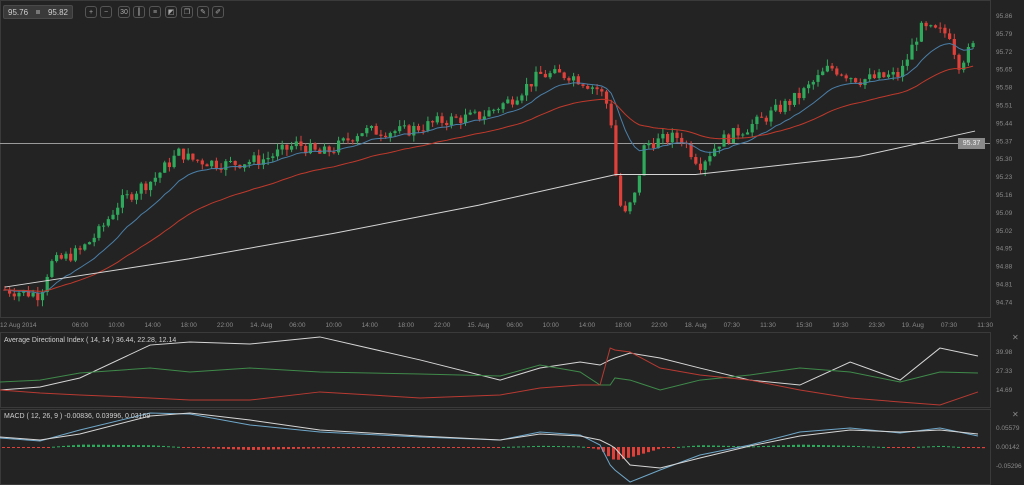  Describe the element at coordinates (489, 376) in the screenshot. I see `minus-di-line` at that location.